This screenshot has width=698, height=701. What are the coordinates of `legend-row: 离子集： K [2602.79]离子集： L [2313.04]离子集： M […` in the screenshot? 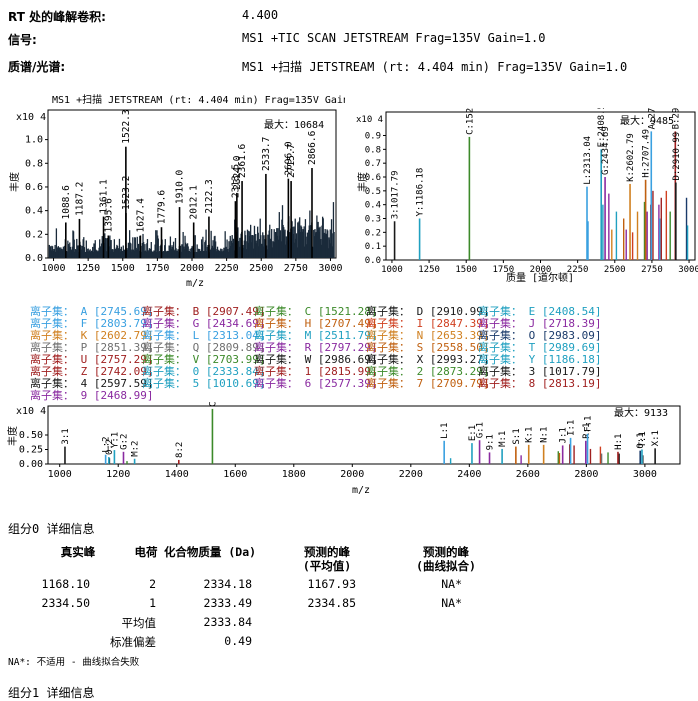 It's located at (315, 335).